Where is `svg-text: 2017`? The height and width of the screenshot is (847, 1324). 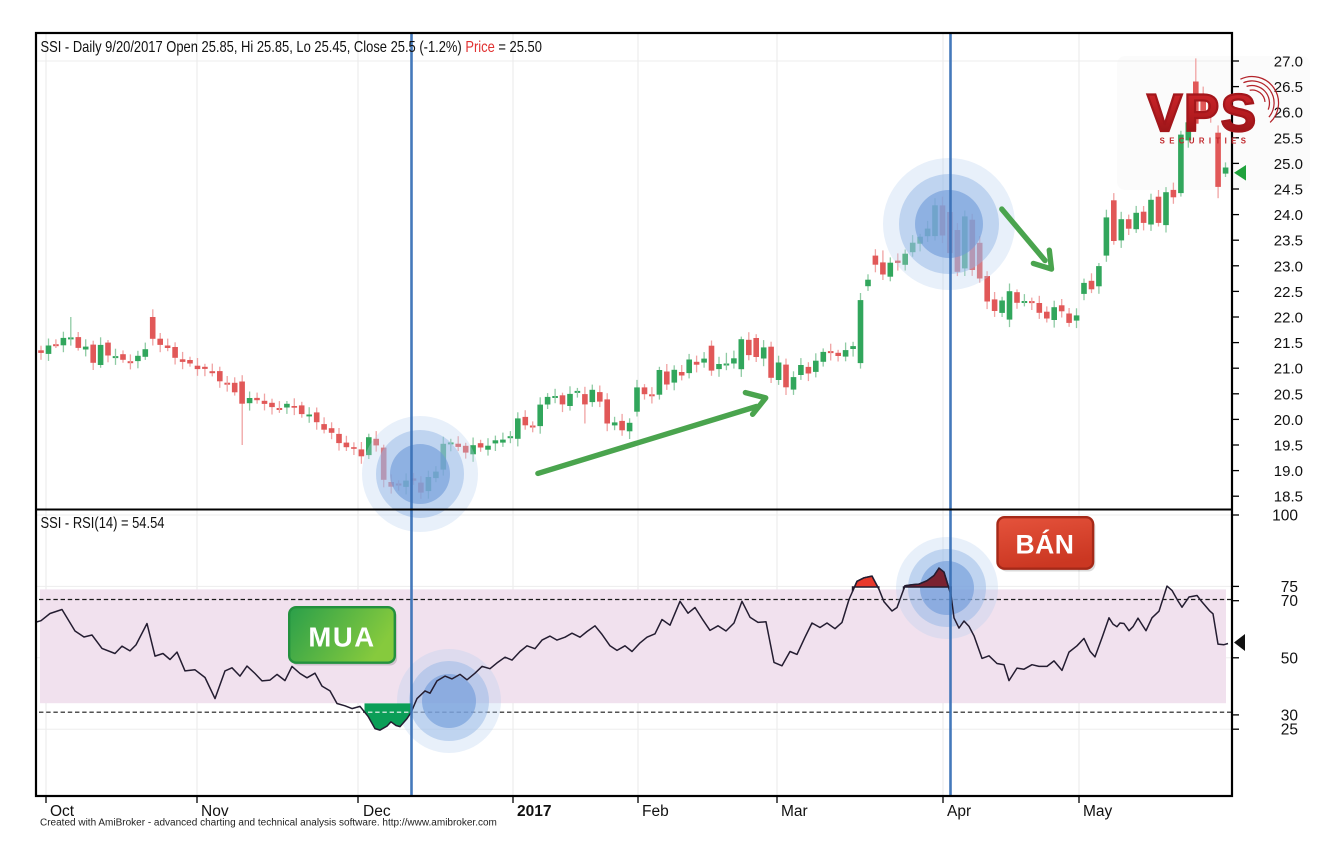 svg-text: 2017 is located at coordinates (534, 811).